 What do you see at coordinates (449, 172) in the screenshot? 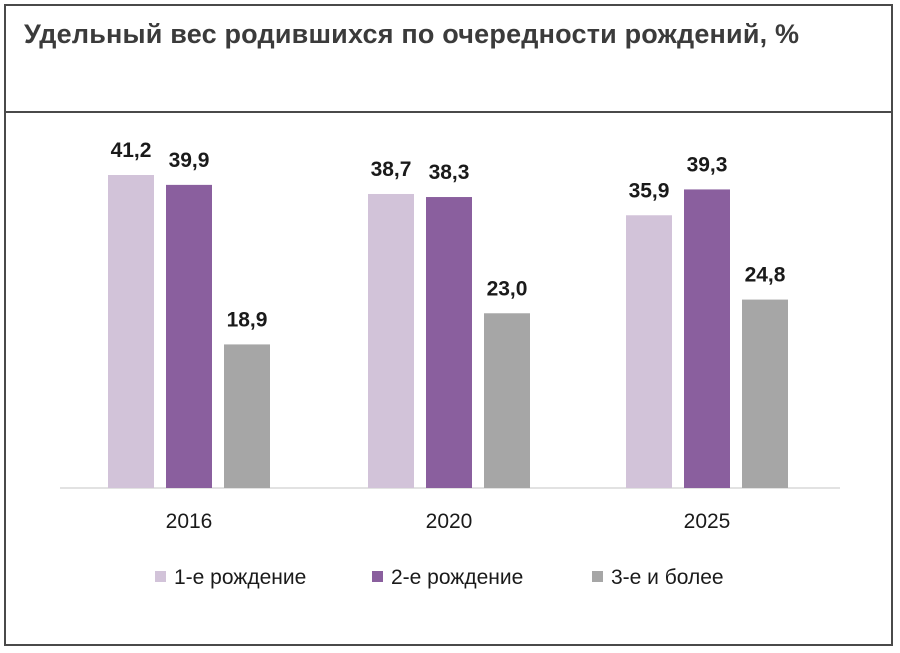
I see `data-label-2020-series-2: 38,3` at bounding box center [449, 172].